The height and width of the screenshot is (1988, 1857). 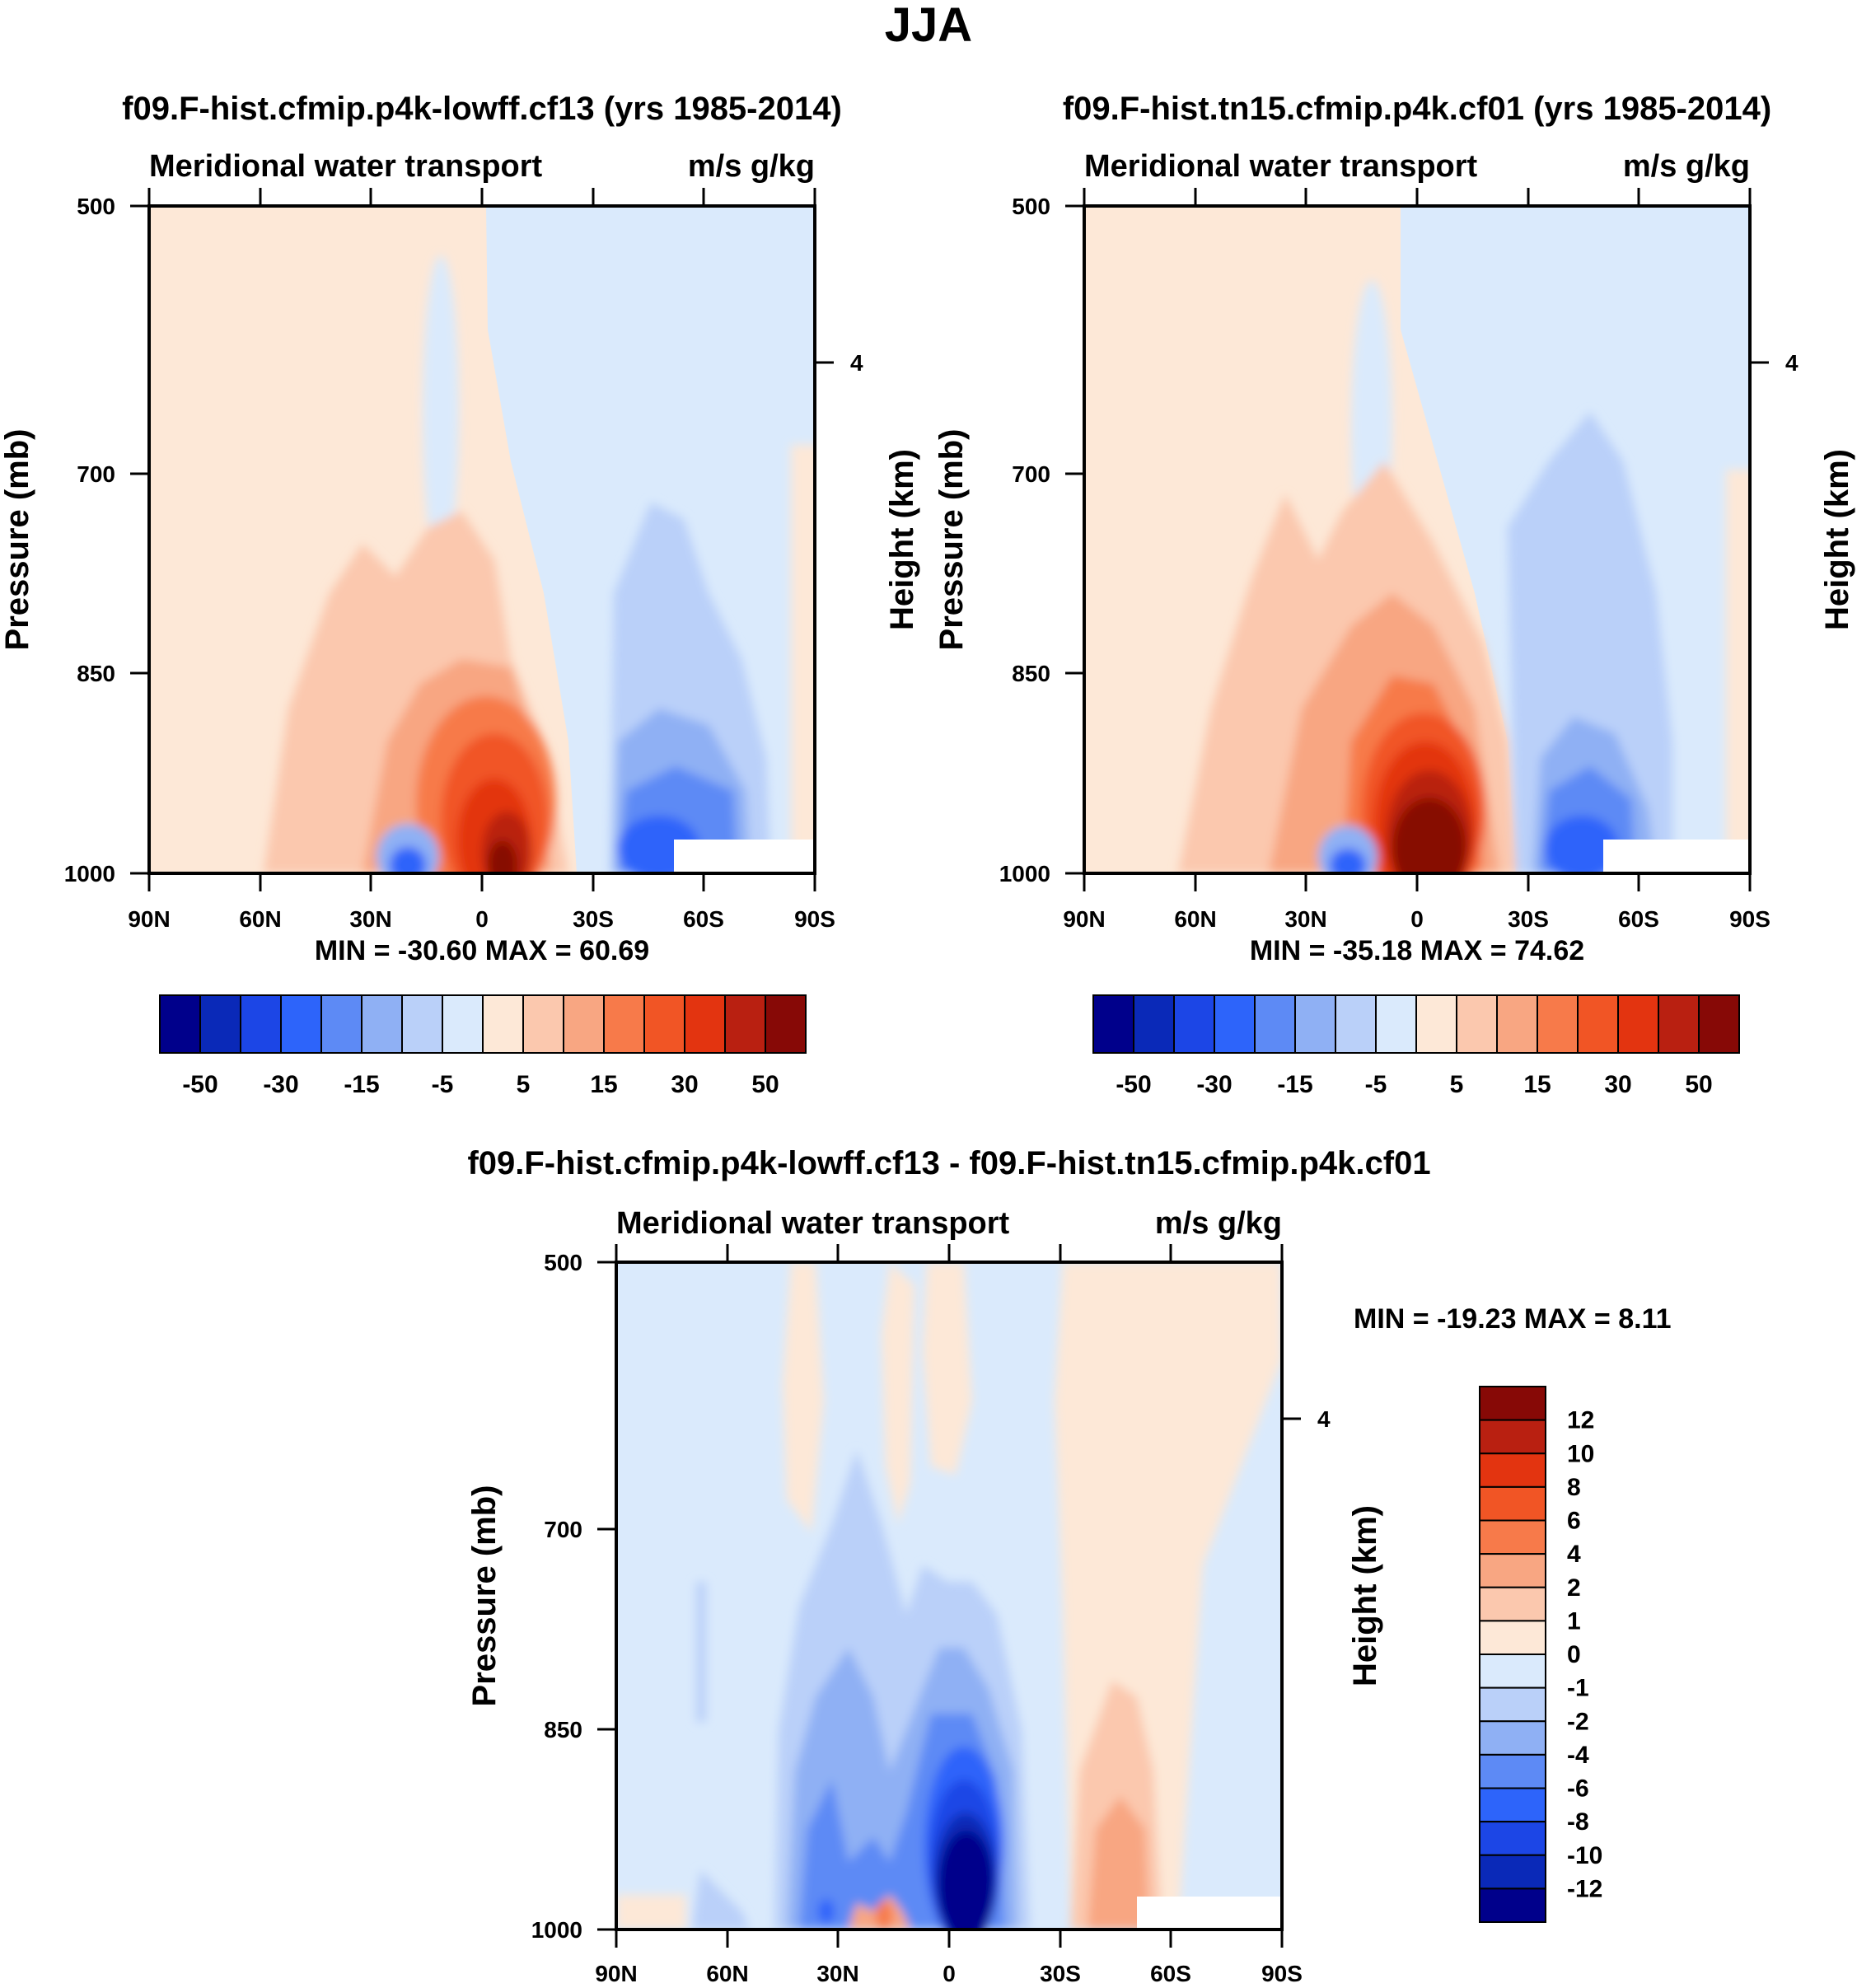 What do you see at coordinates (1574, 1487) in the screenshot?
I see `colorbar-label: 8` at bounding box center [1574, 1487].